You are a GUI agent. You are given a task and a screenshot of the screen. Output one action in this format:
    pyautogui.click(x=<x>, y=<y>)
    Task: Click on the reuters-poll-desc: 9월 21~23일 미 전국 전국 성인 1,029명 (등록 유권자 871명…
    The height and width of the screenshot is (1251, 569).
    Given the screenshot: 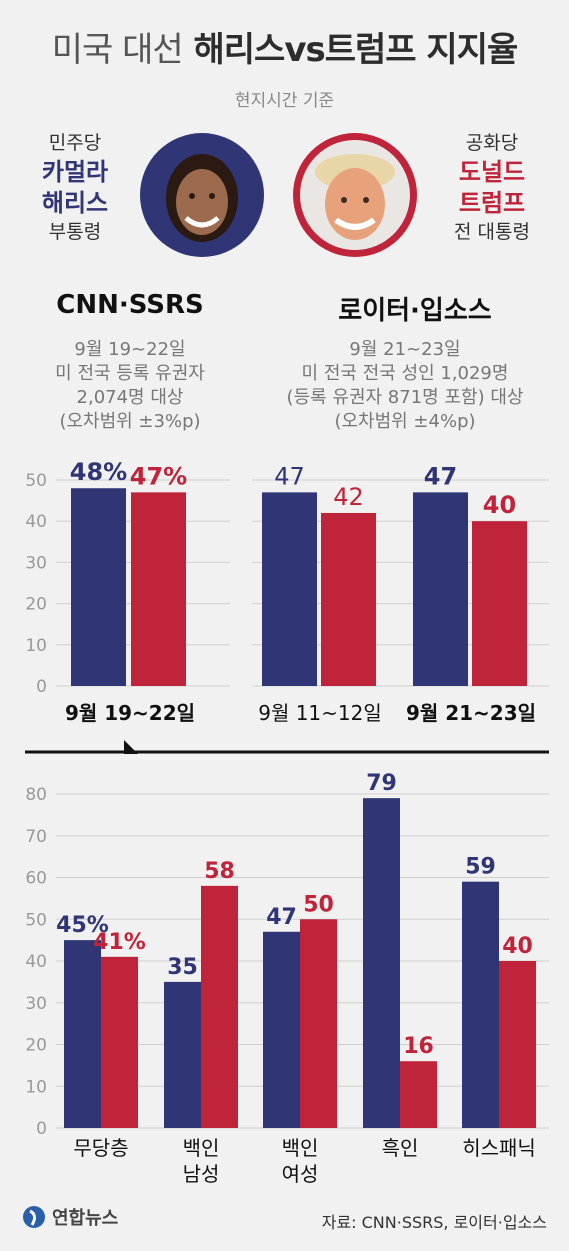 What is the action you would take?
    pyautogui.click(x=405, y=386)
    